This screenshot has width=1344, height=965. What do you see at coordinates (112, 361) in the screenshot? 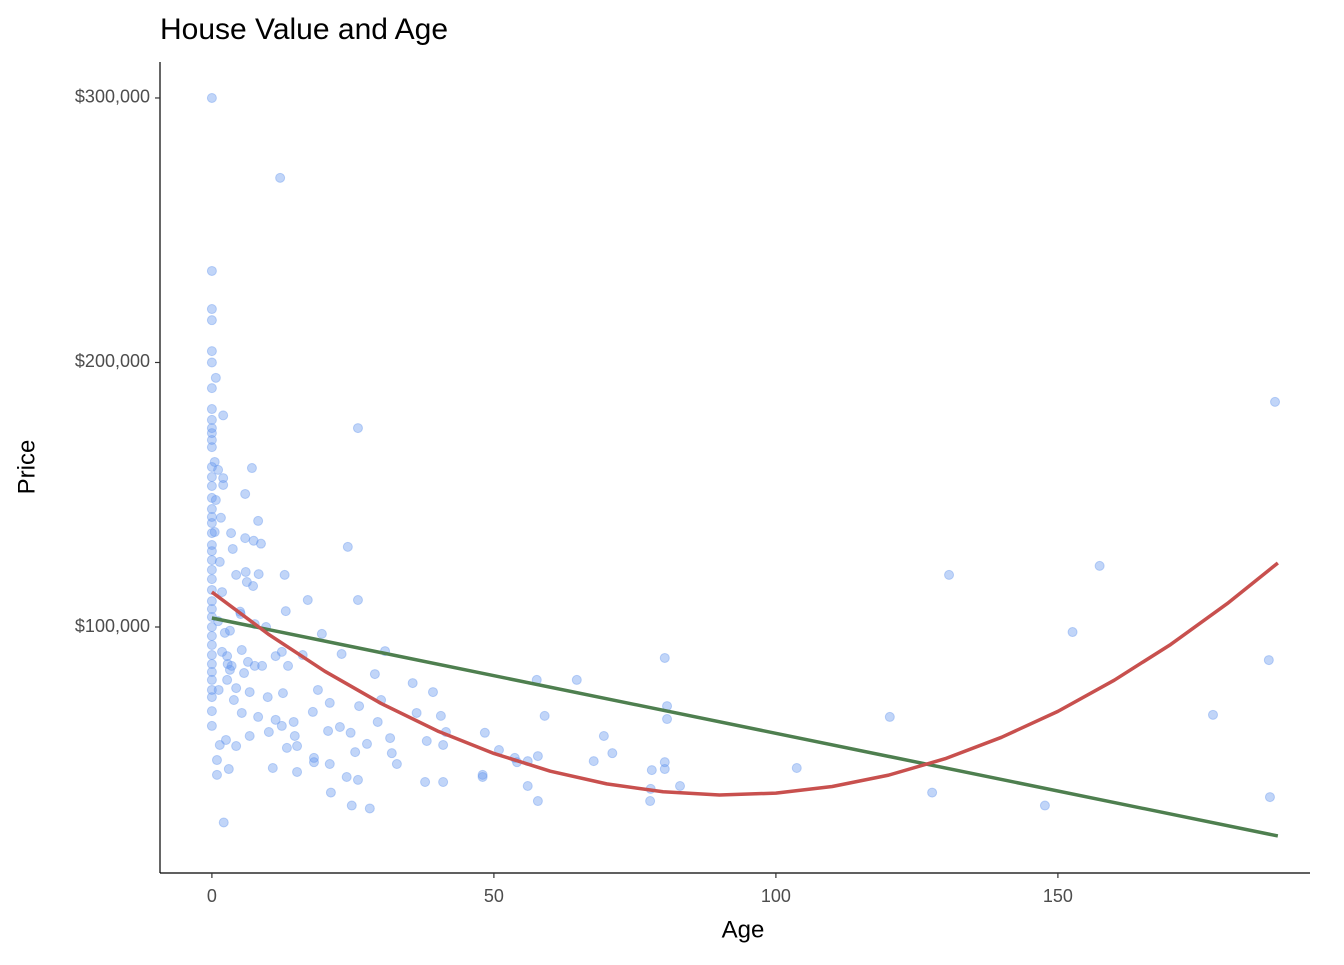
I see `y-tick-label: $200,000` at bounding box center [112, 361].